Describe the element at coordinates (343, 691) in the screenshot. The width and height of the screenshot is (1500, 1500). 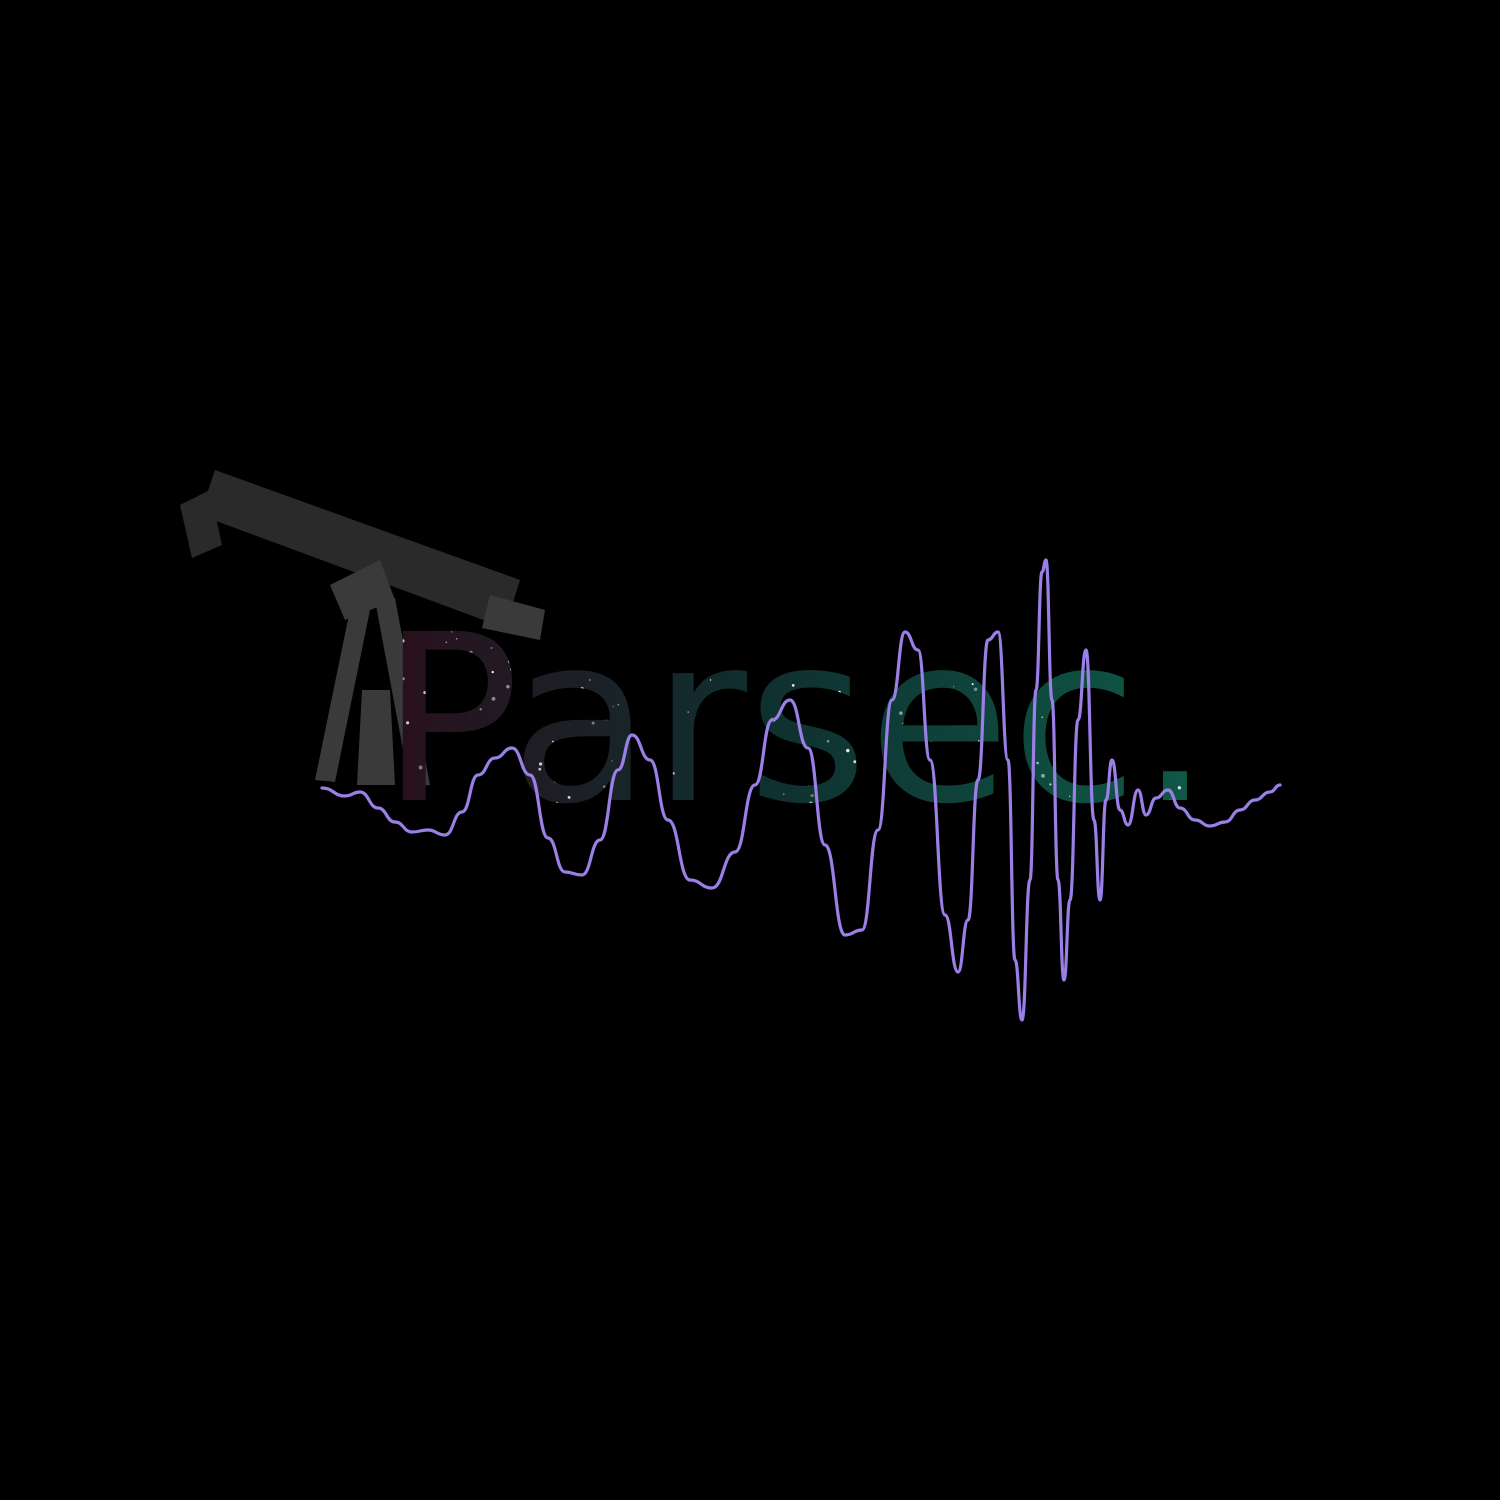
I see `telescope-leg-left` at that location.